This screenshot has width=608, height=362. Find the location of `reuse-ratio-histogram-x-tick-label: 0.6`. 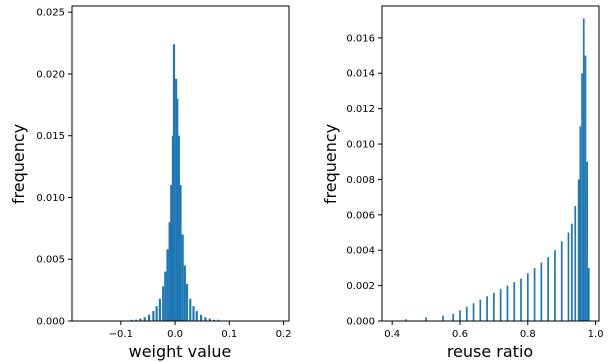

reuse-ratio-histogram-x-tick-label: 0.6 is located at coordinates (460, 334).